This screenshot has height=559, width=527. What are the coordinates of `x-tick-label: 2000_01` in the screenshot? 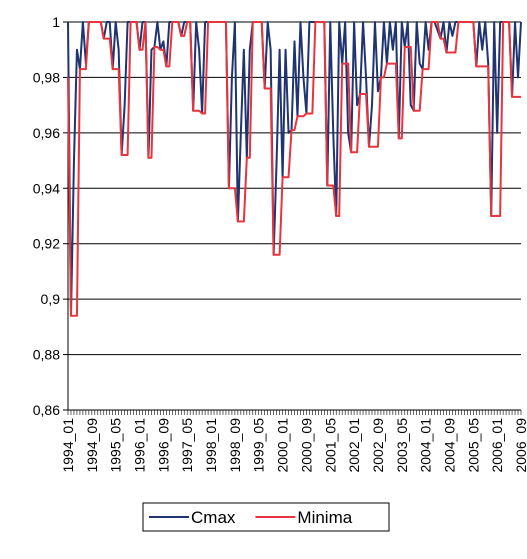 It's located at (283, 445).